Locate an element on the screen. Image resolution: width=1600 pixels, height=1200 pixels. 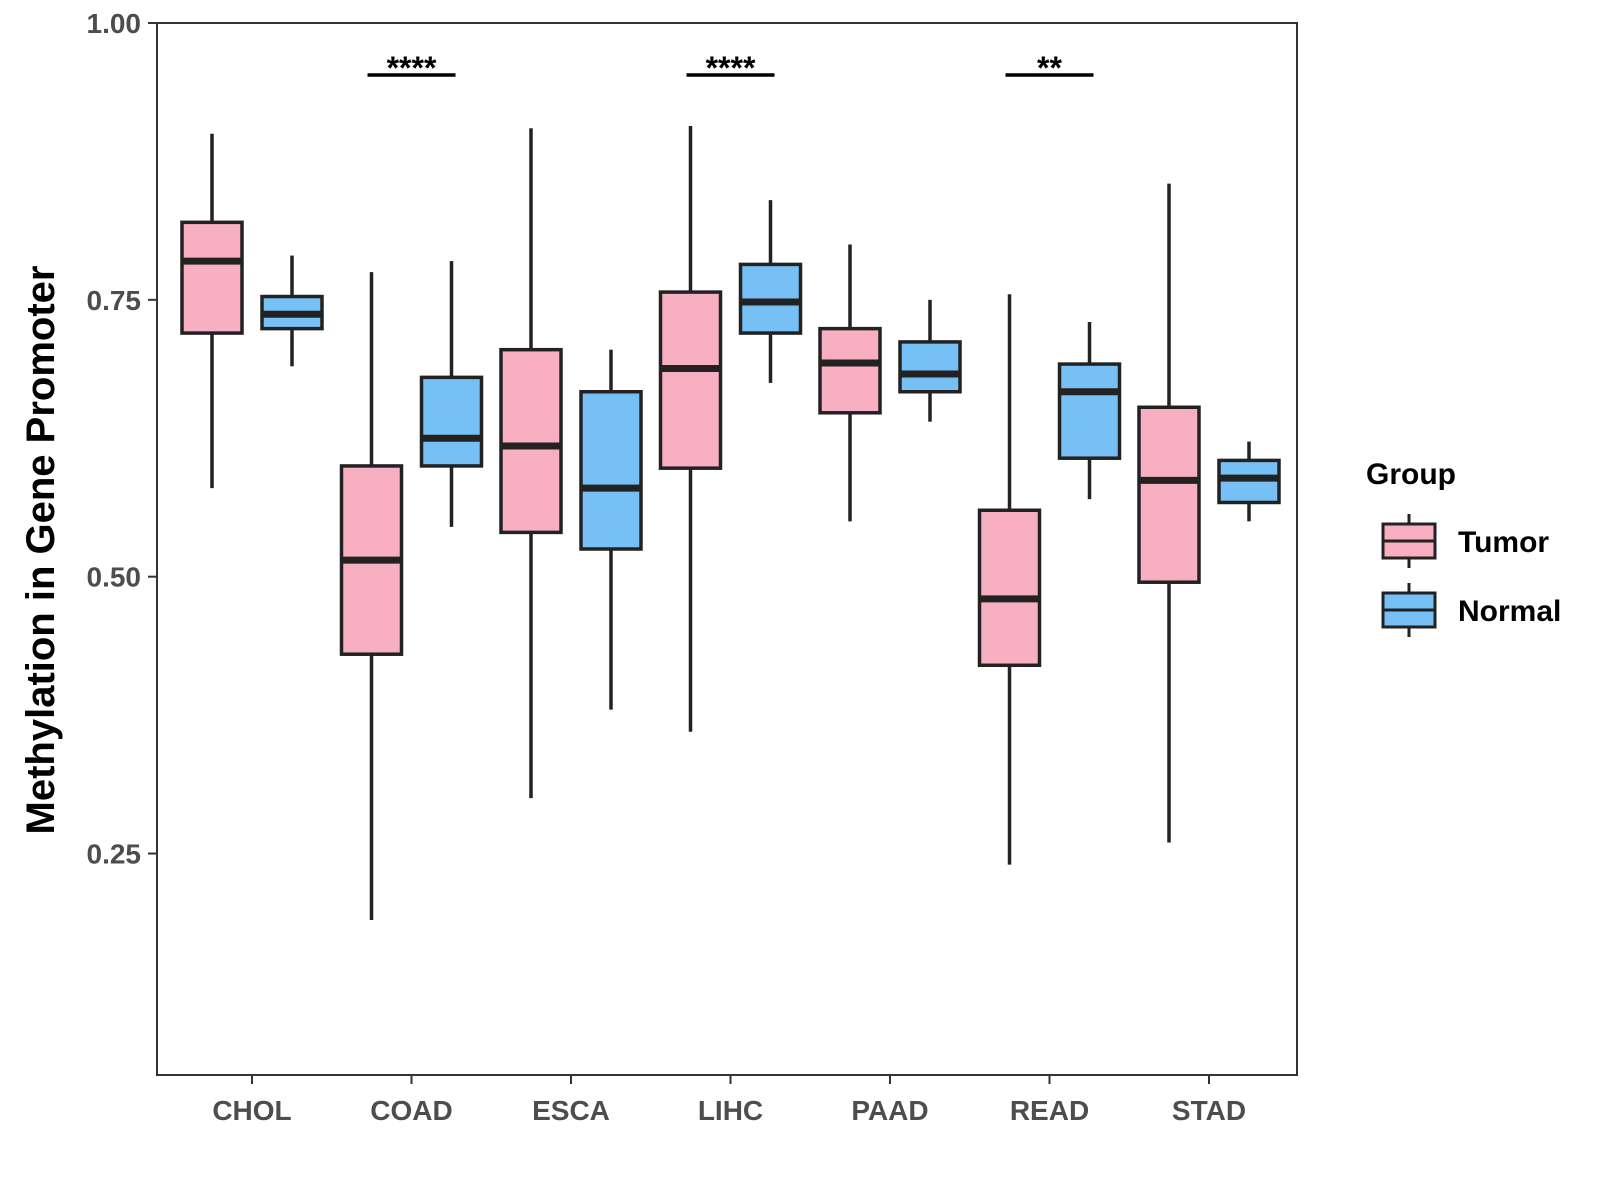
legend-label: Normal is located at coordinates (1509, 611).